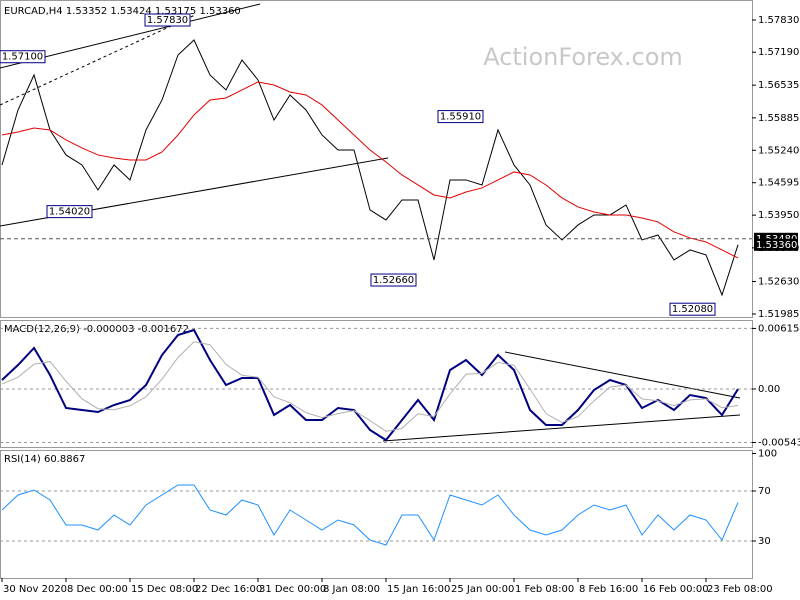 This screenshot has height=600, width=800. What do you see at coordinates (778, 215) in the screenshot?
I see `y-tick-label: 1.53950` at bounding box center [778, 215].